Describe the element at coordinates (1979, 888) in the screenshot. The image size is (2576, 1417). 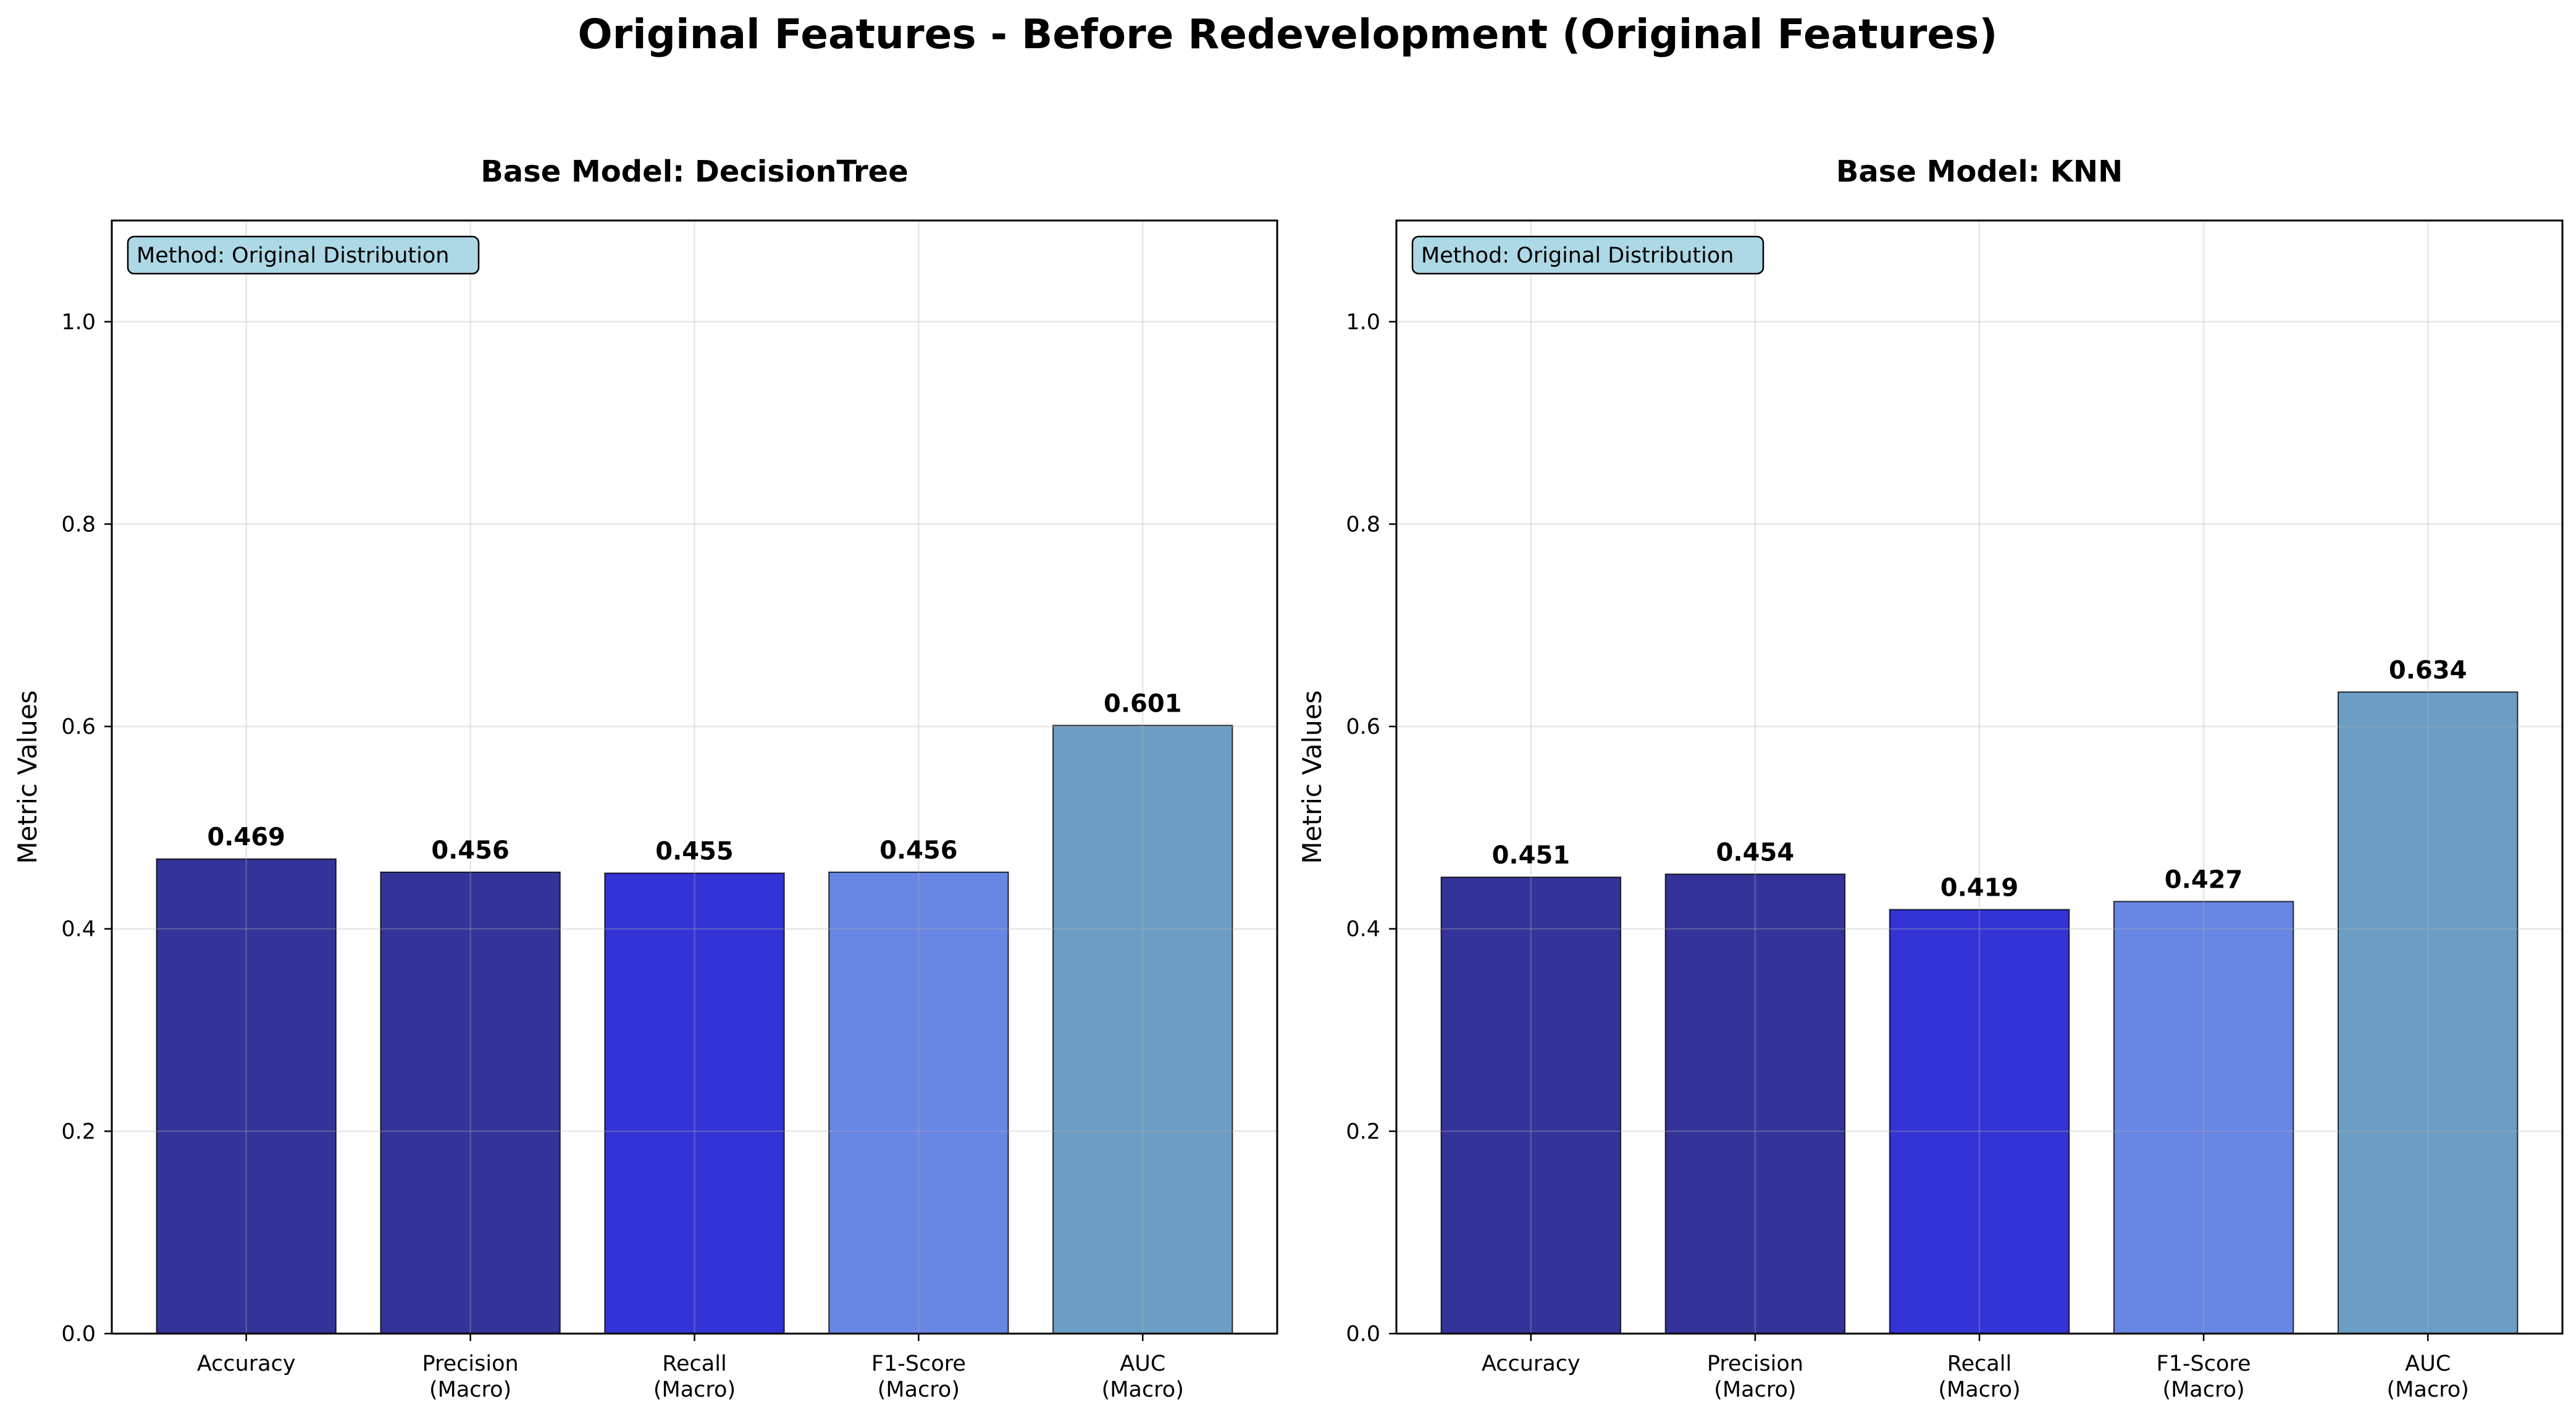
I see `value-label: 0.419` at that location.